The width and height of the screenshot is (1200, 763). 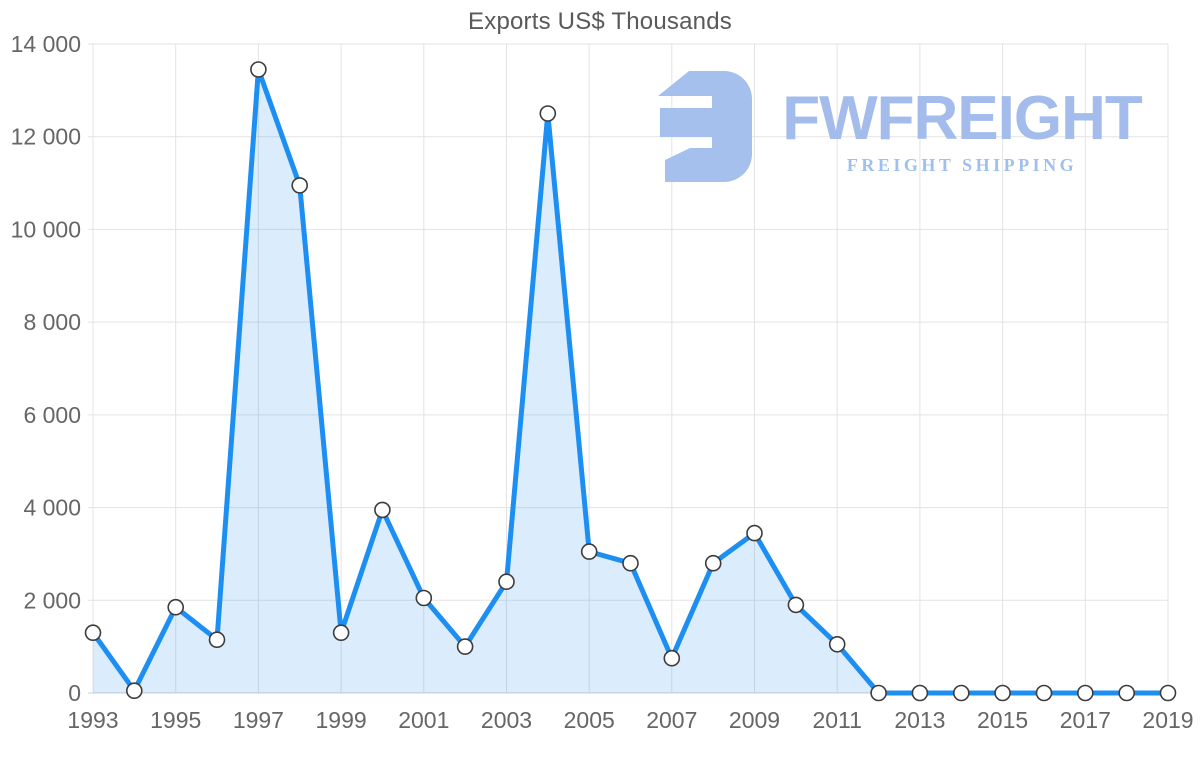 What do you see at coordinates (672, 658) in the screenshot?
I see `data-point-2007` at bounding box center [672, 658].